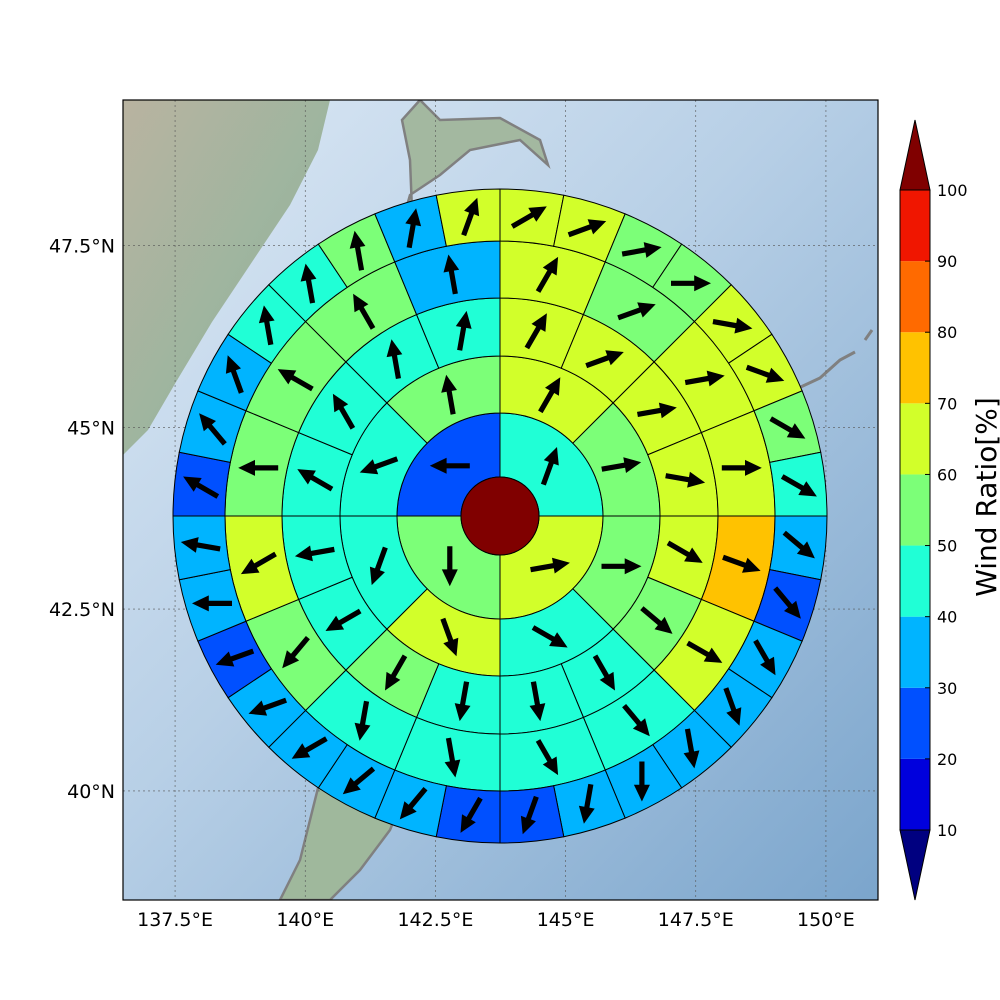 The image size is (1000, 1000). I want to click on x-tick-label: 140°E, so click(305, 920).